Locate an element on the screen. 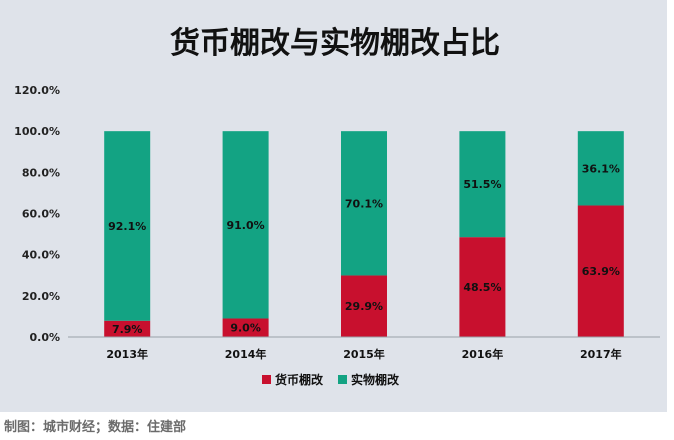 Image resolution: width=674 pixels, height=440 pixels. bar-data-label: 36.1% is located at coordinates (601, 168).